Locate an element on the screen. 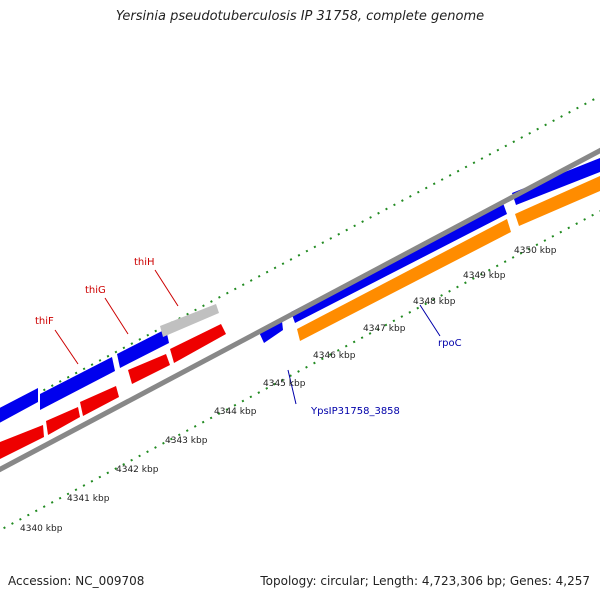 The height and width of the screenshot is (600, 600). scale-tick-label: 4346 kbp is located at coordinates (334, 356).